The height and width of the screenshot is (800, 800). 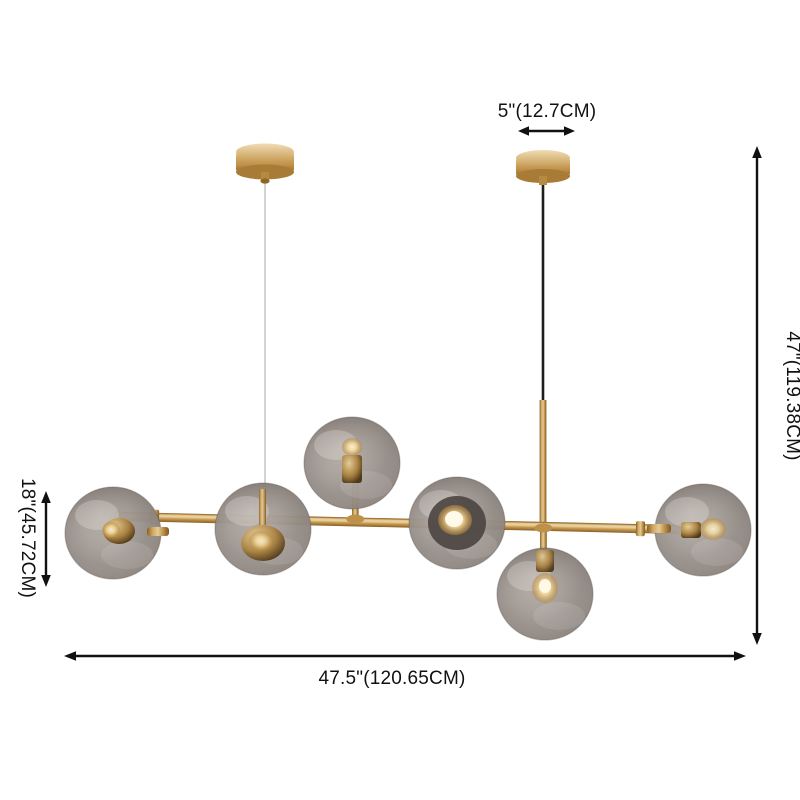 I want to click on canopy-arrow, so click(x=546, y=131).